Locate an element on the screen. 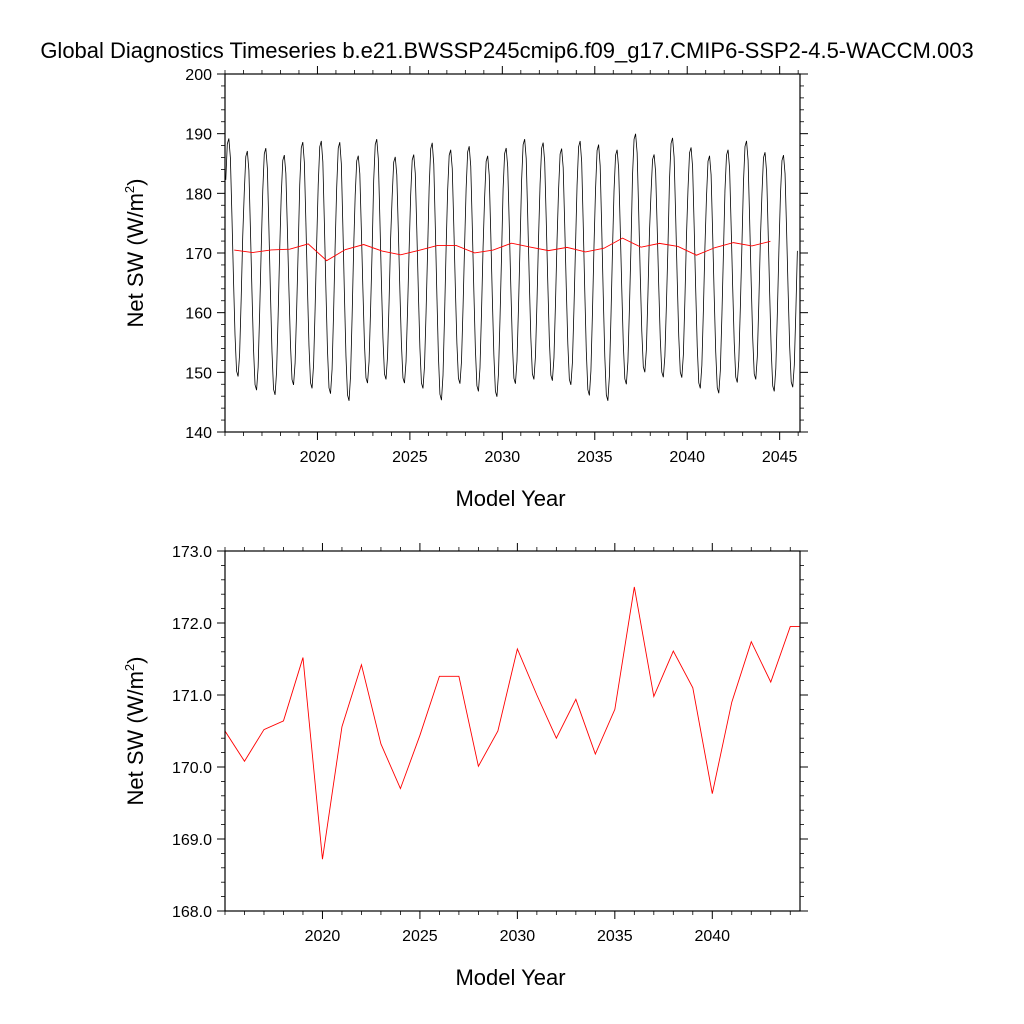  y-tick-label: 160 is located at coordinates (198, 314).